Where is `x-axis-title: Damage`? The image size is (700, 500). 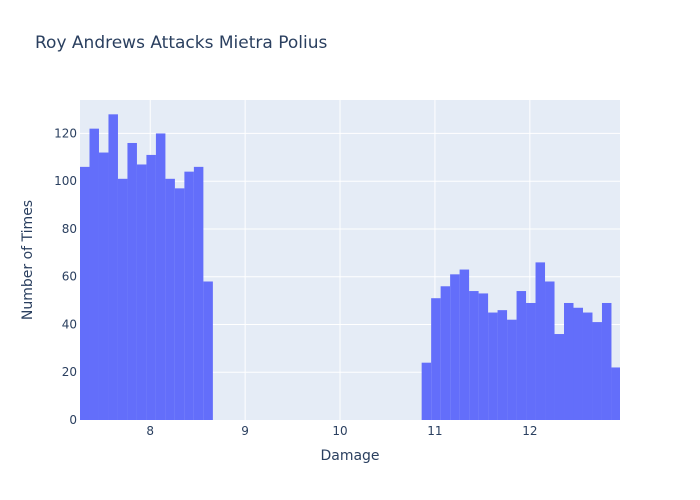 x-axis-title: Damage is located at coordinates (349, 456).